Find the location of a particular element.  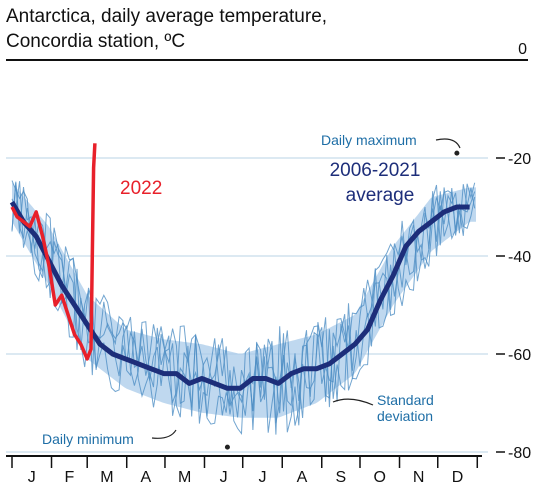

x-tick-label: S is located at coordinates (341, 477).